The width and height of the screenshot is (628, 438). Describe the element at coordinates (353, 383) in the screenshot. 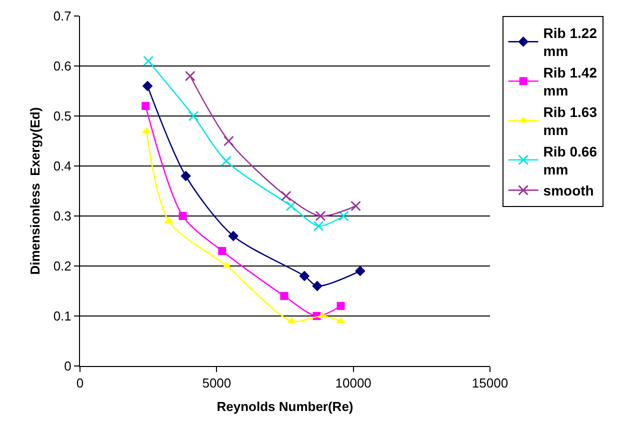

I see `x-tick-label: 10000` at that location.